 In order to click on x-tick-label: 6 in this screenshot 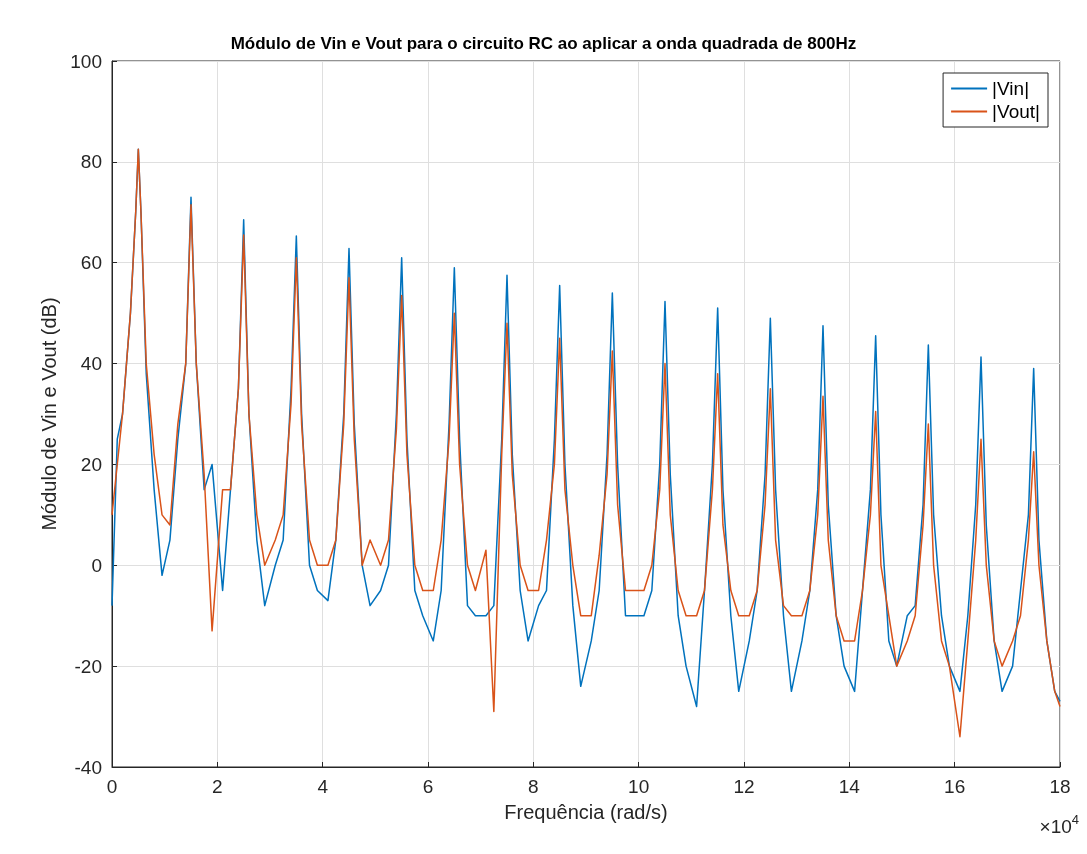, I will do `click(428, 786)`.